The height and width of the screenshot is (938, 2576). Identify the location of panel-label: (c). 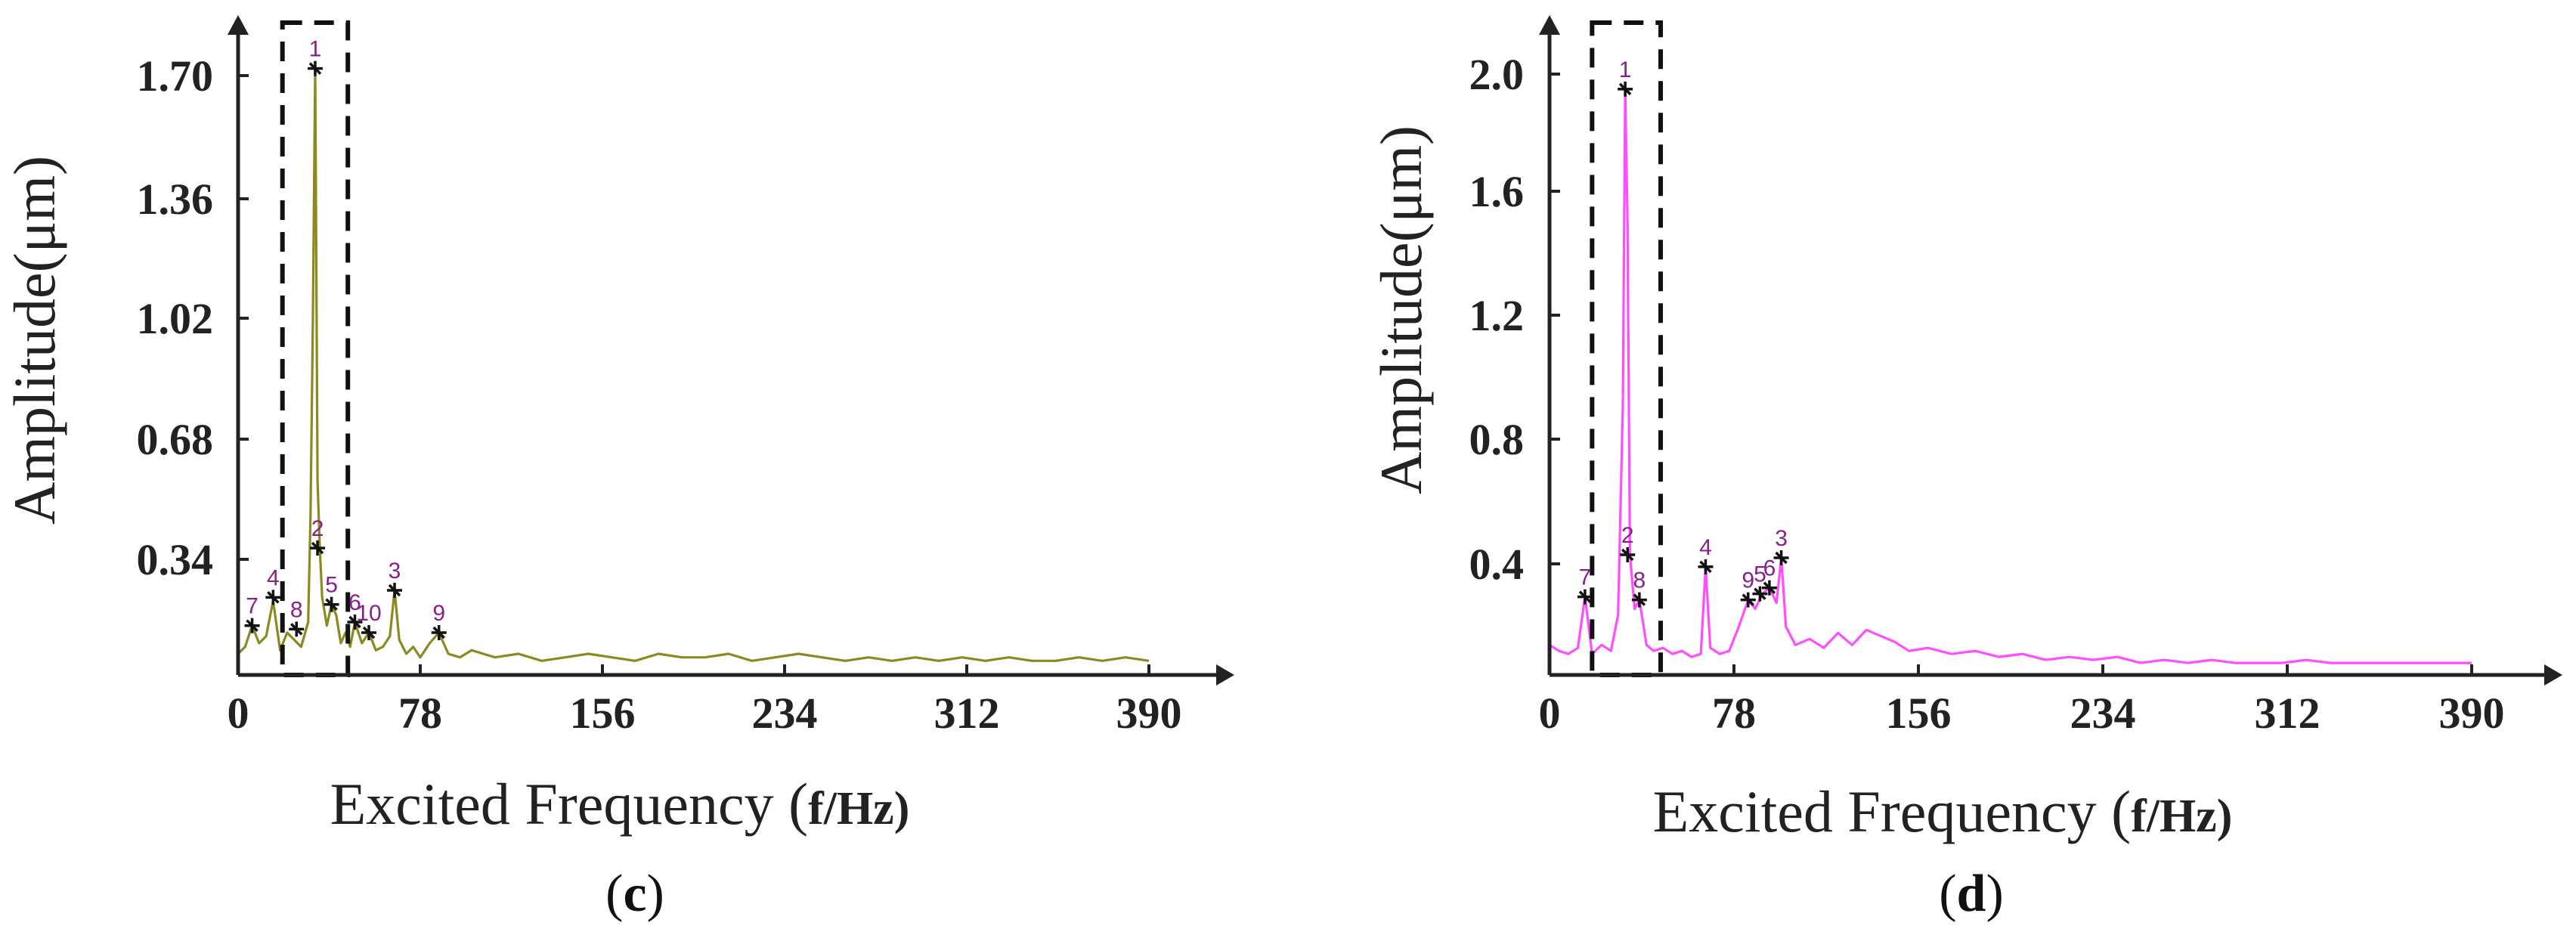
(634, 894).